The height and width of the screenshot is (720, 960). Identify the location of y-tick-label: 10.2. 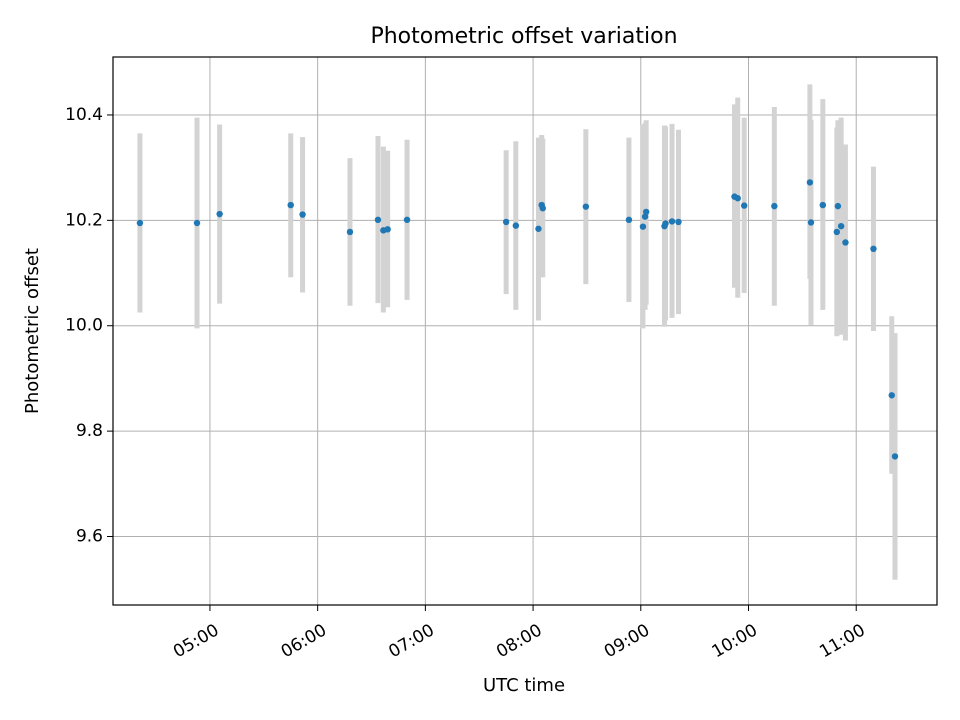
(84, 220).